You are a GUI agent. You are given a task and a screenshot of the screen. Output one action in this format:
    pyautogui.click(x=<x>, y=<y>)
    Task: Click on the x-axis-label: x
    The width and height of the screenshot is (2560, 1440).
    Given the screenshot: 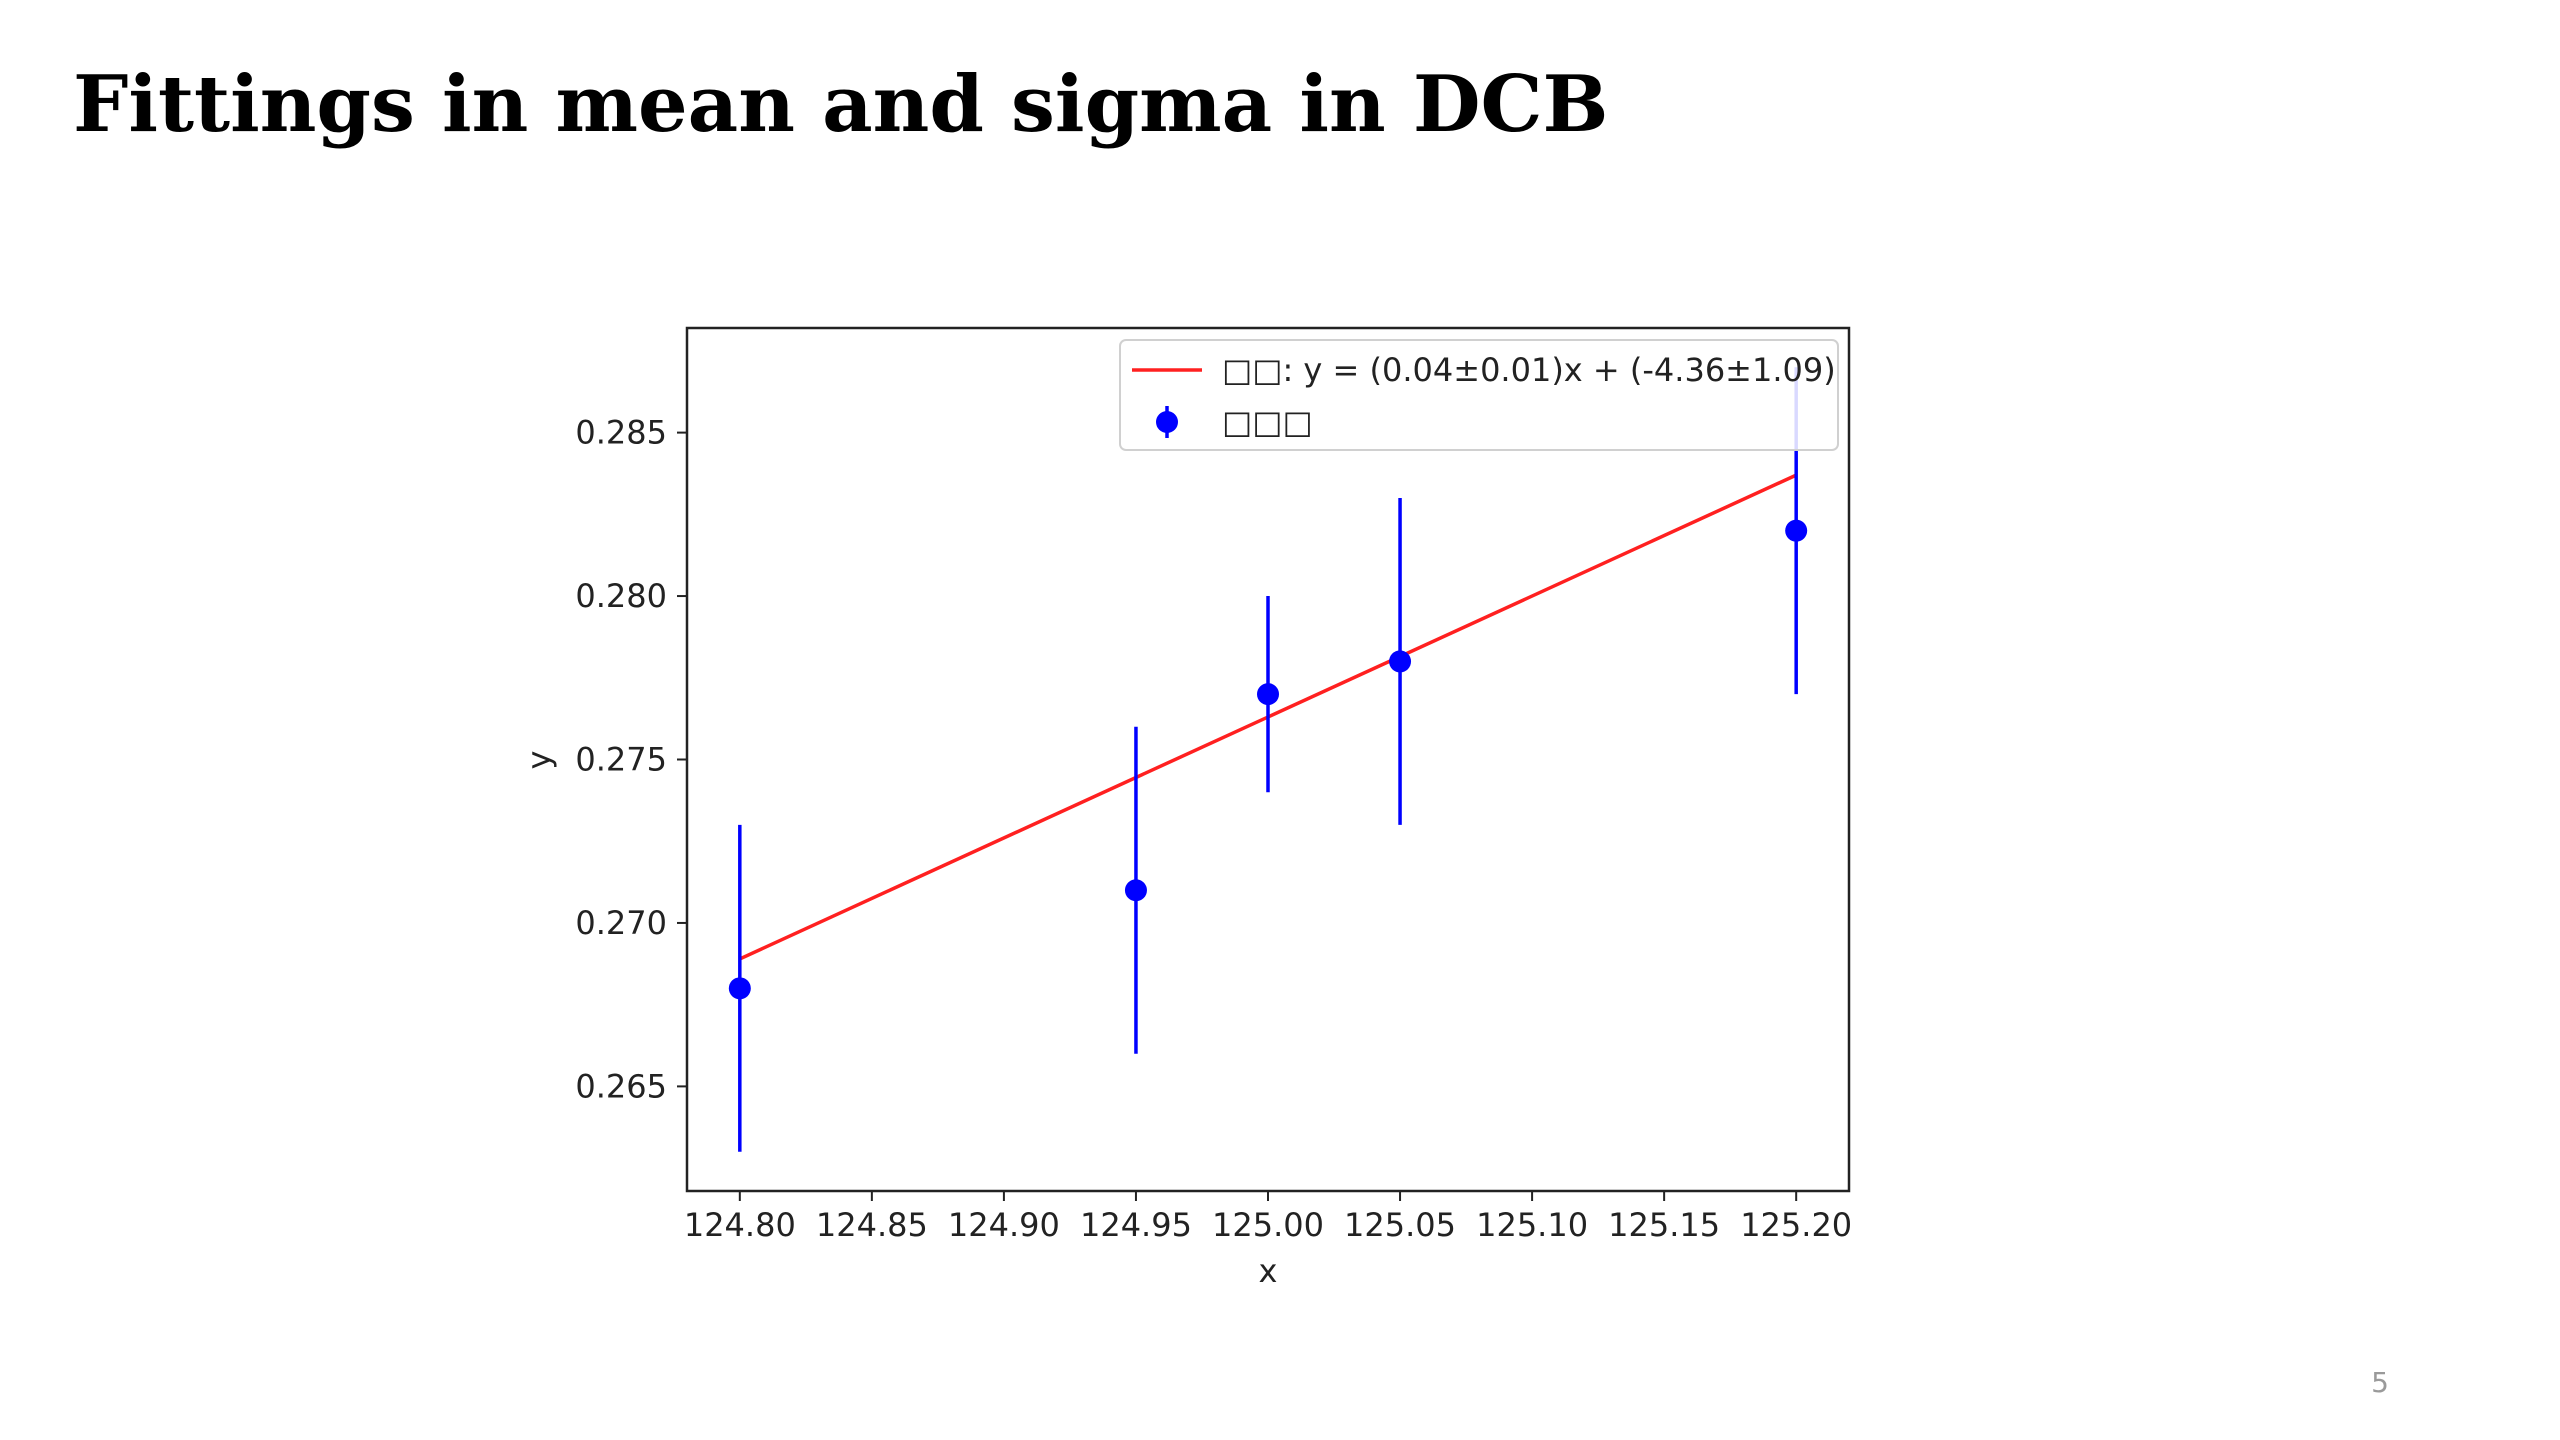 What is the action you would take?
    pyautogui.click(x=1268, y=1271)
    